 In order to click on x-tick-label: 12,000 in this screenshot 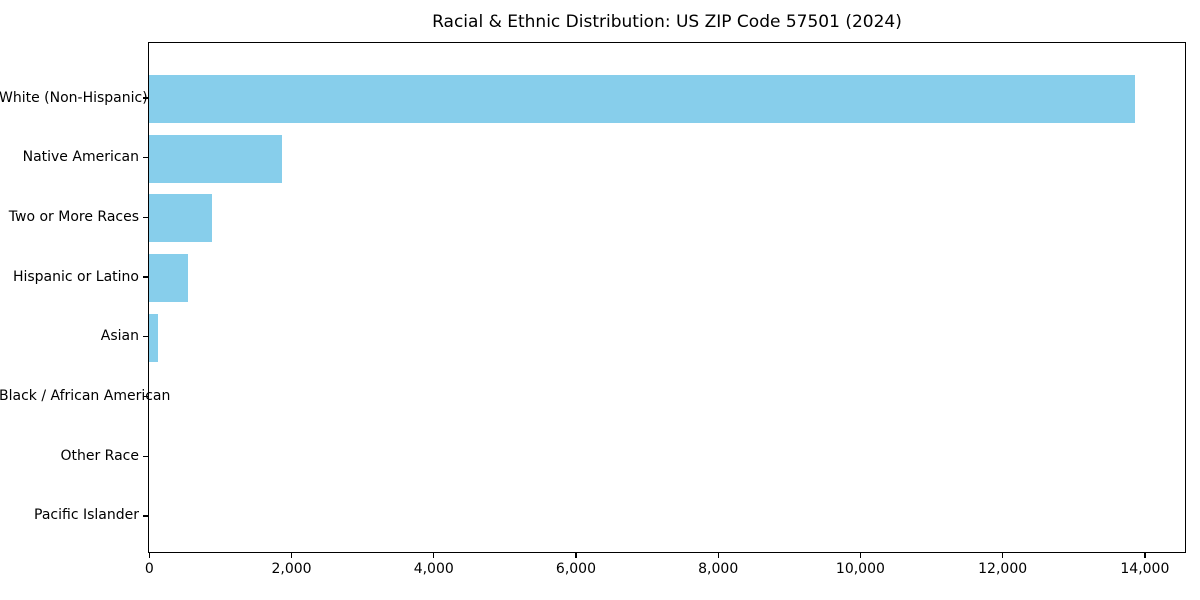, I will do `click(1003, 569)`.